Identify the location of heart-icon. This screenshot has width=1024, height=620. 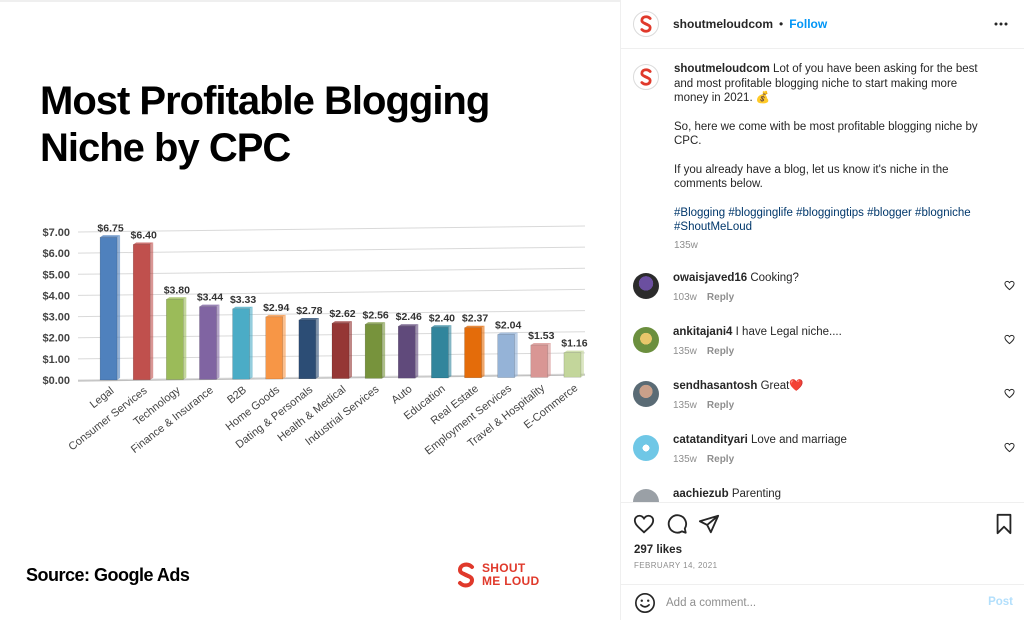
(644, 524).